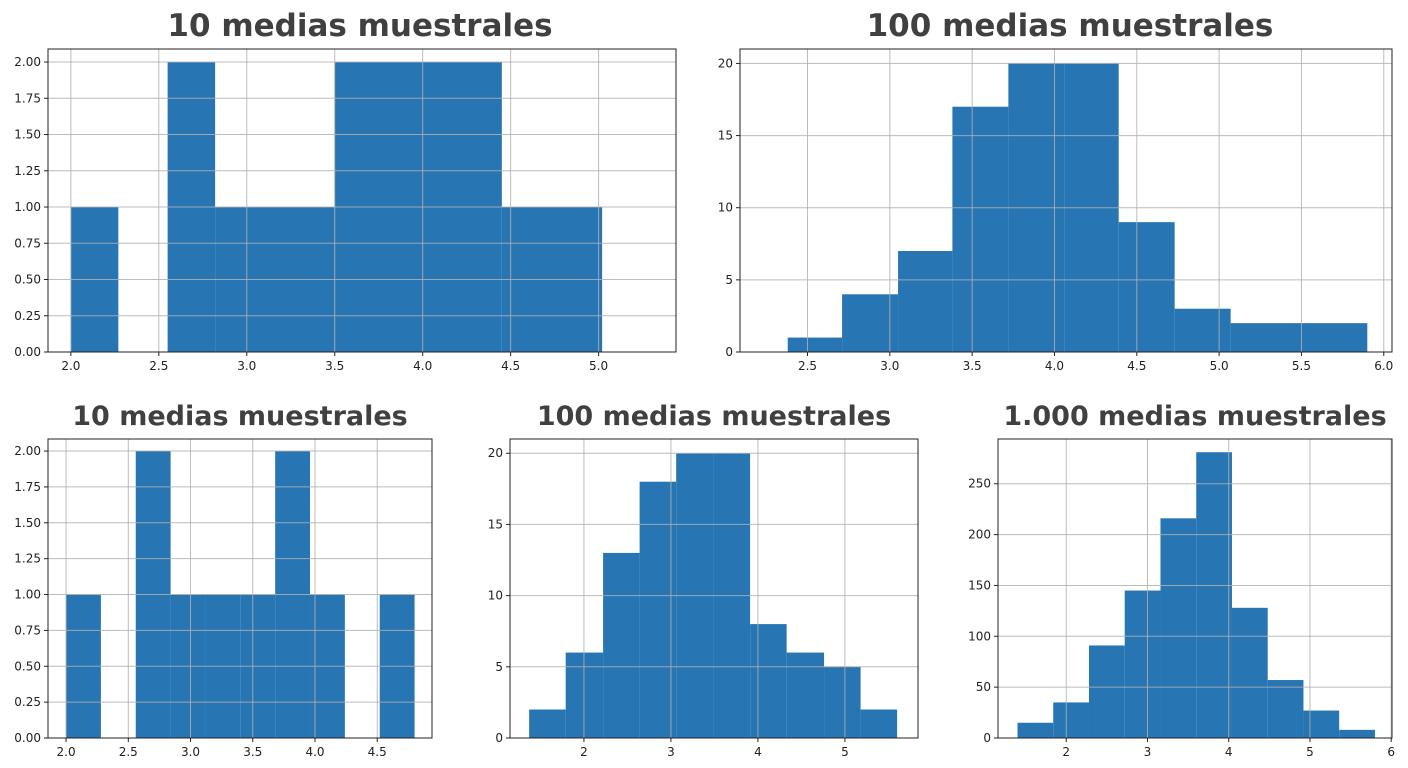 This screenshot has width=1408, height=768. Describe the element at coordinates (979, 484) in the screenshot. I see `y-tick-label: 250` at that location.